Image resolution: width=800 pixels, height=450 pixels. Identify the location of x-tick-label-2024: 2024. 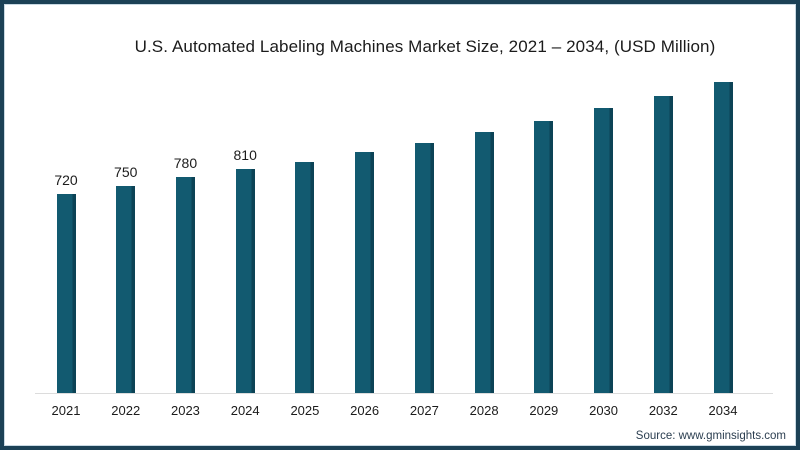
(245, 410).